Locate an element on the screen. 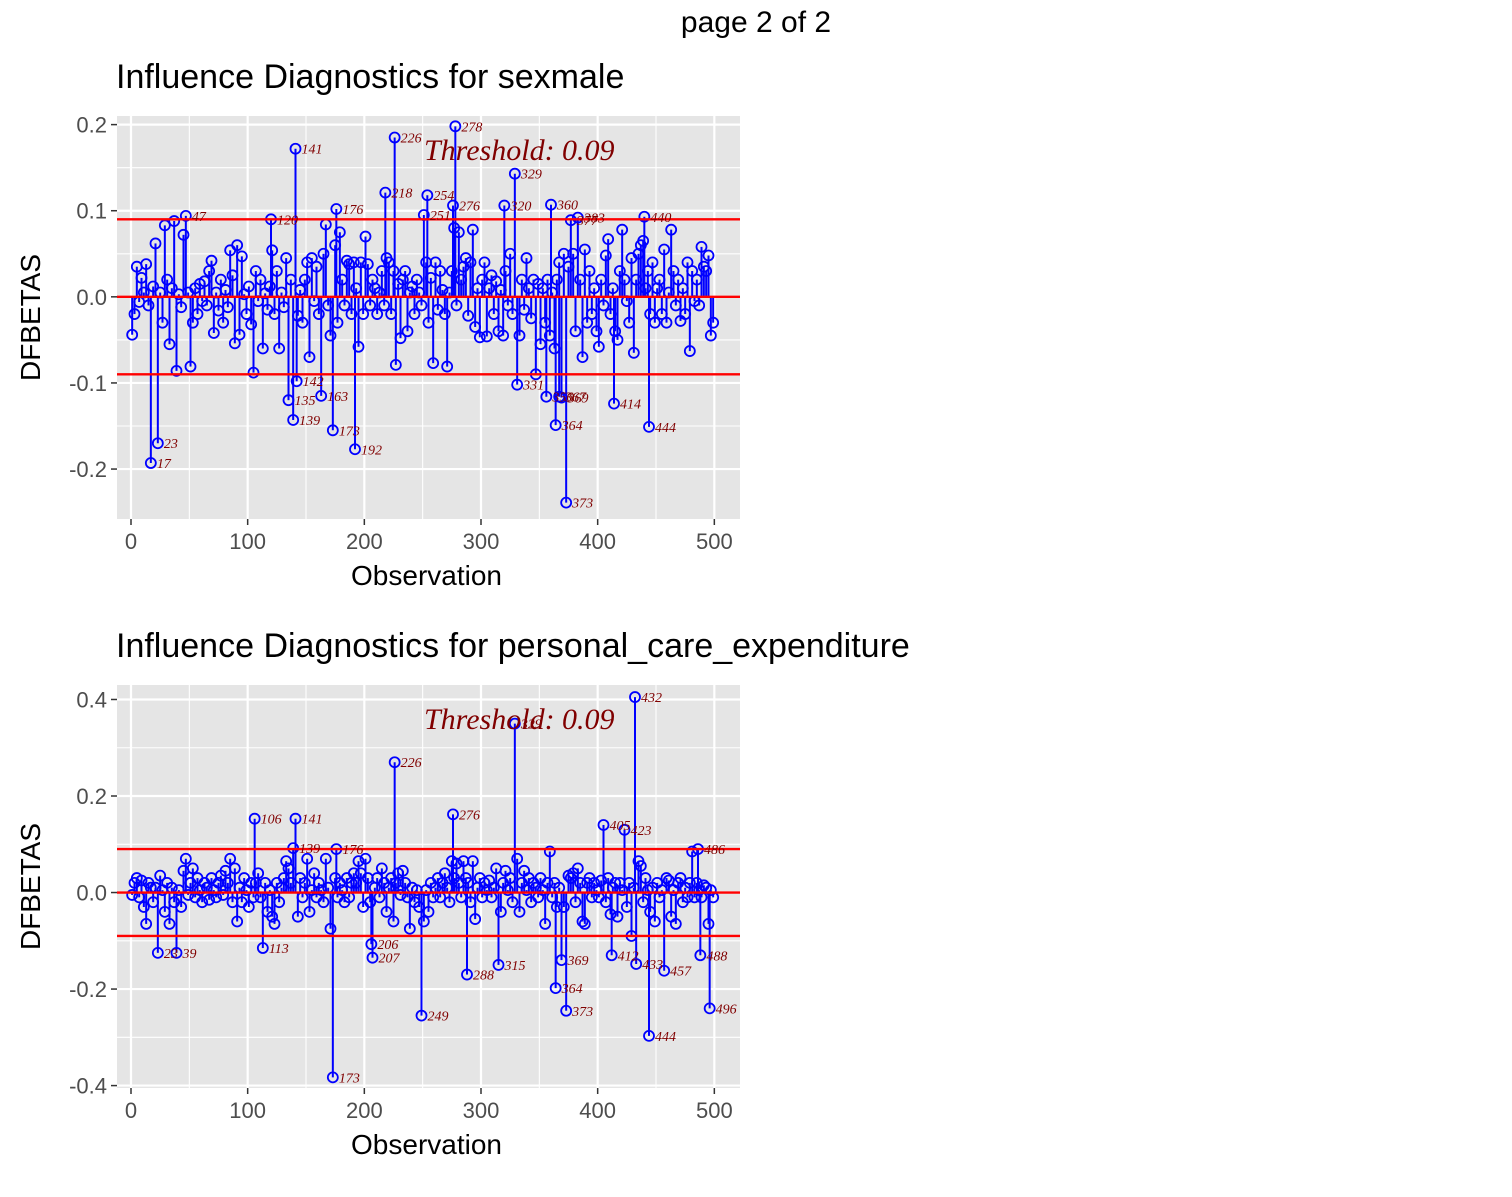 The image size is (1512, 1197). observation-label: 412 is located at coordinates (628, 956).